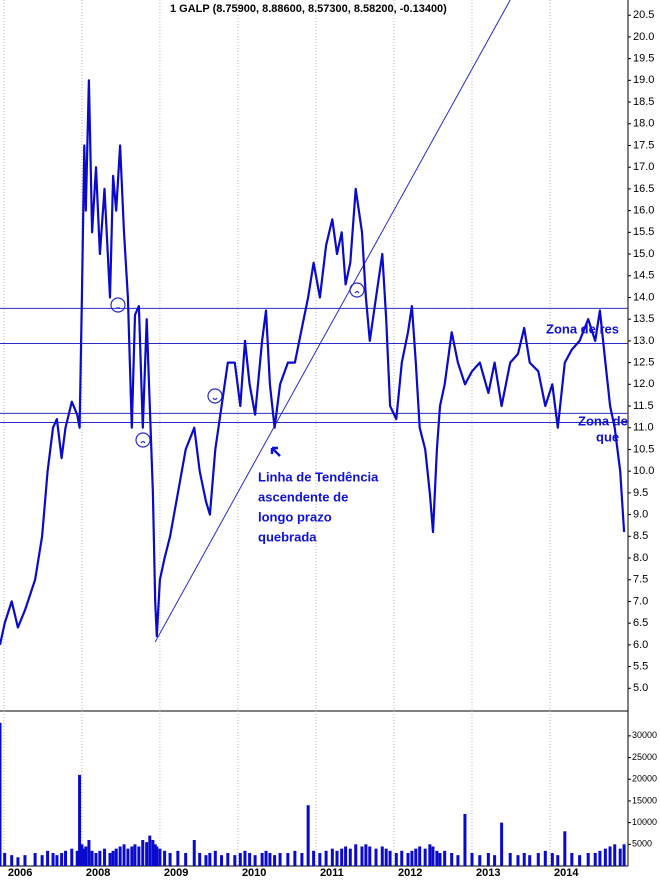 The width and height of the screenshot is (660, 880). Describe the element at coordinates (644, 735) in the screenshot. I see `y-tick-label: 30000` at that location.